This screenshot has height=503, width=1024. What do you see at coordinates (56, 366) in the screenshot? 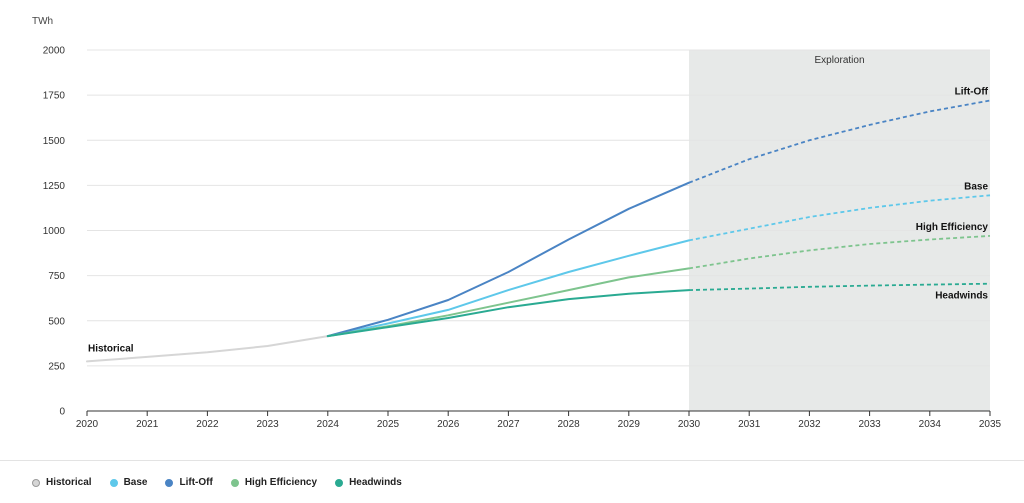
I see `y-tick-label: 250` at bounding box center [56, 366].